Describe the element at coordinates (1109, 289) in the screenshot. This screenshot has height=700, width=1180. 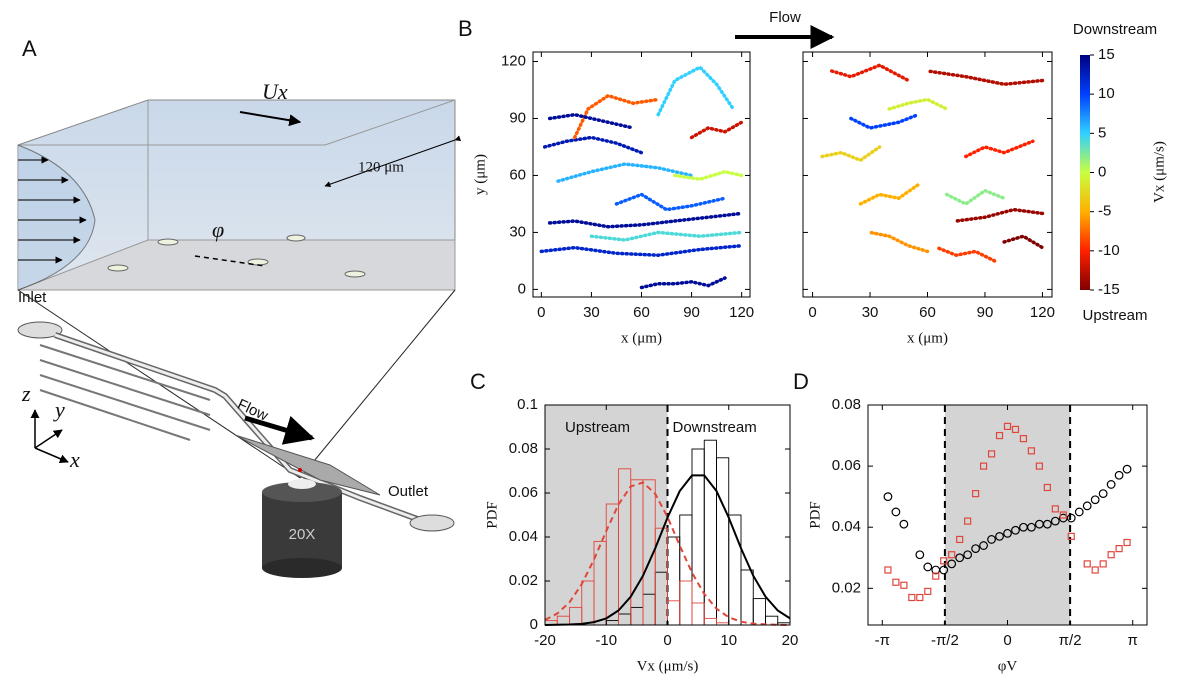
I see `colorbar-tick-label: -15` at that location.